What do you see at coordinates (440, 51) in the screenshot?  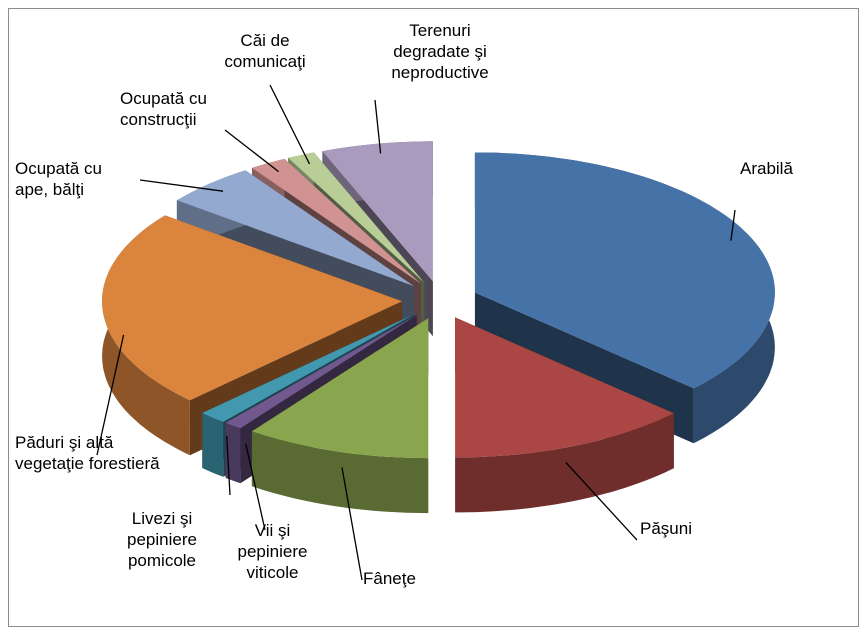 I see `slice-label: Terenuri degradate şi neproductive` at bounding box center [440, 51].